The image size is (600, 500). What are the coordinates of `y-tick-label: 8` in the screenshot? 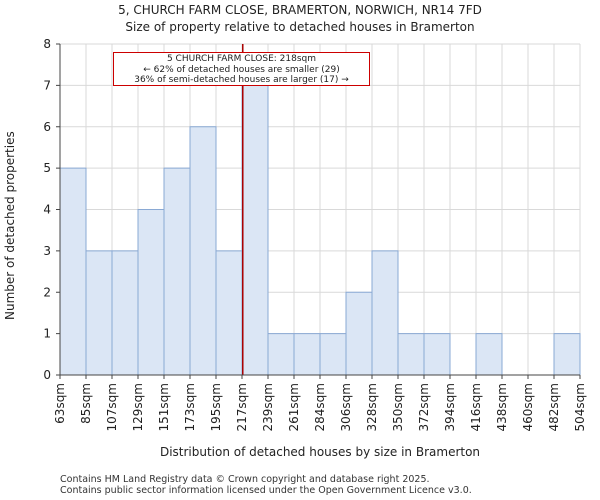 It's located at (47, 44).